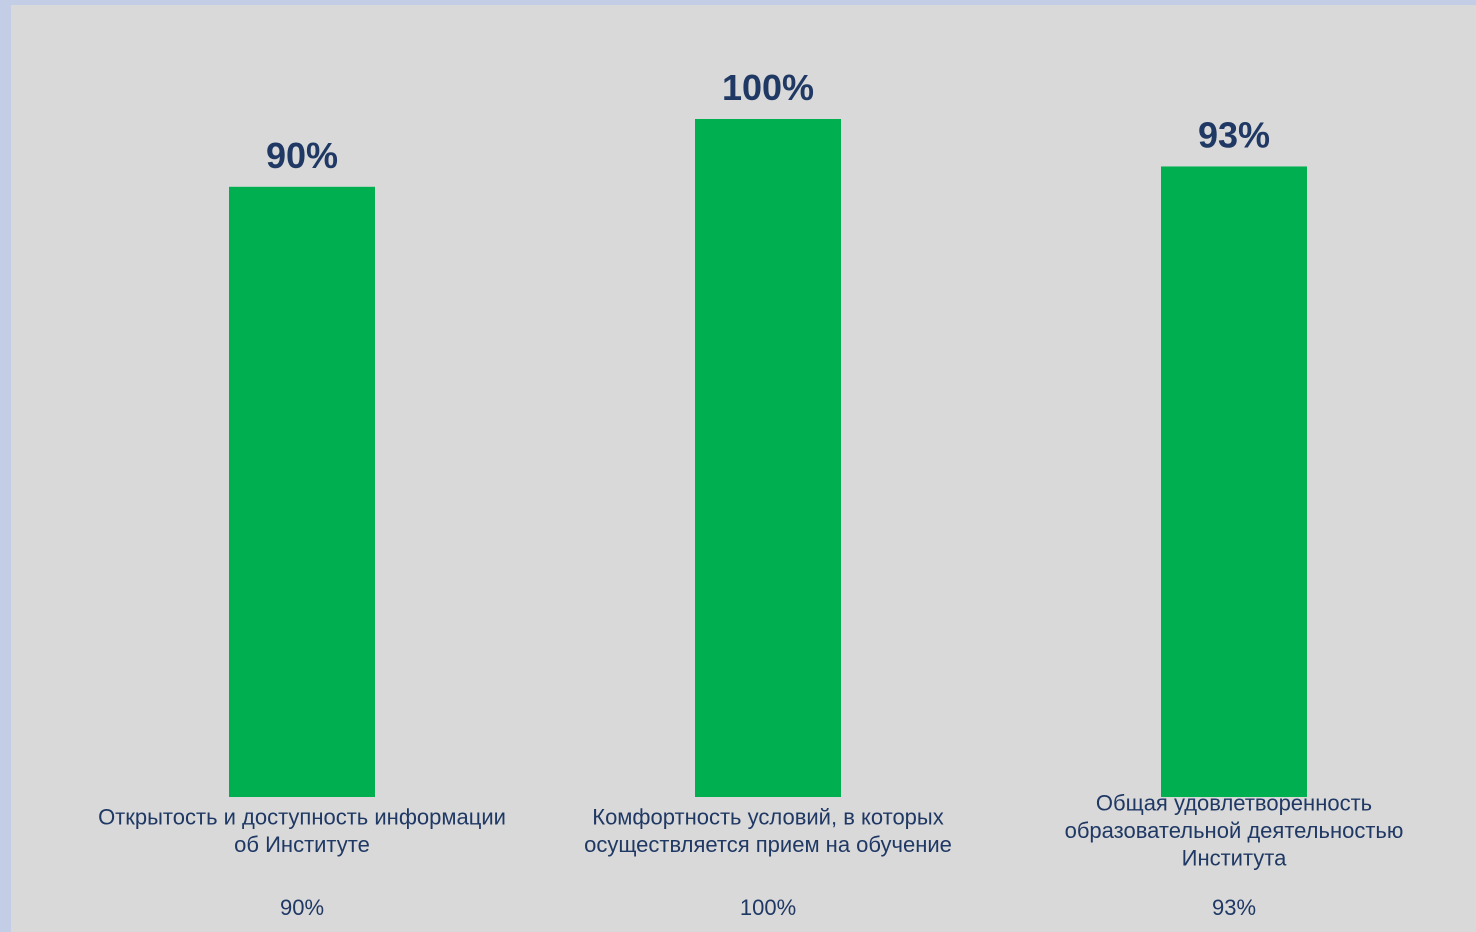 The image size is (1476, 932). I want to click on table-value: 100%, so click(768, 907).